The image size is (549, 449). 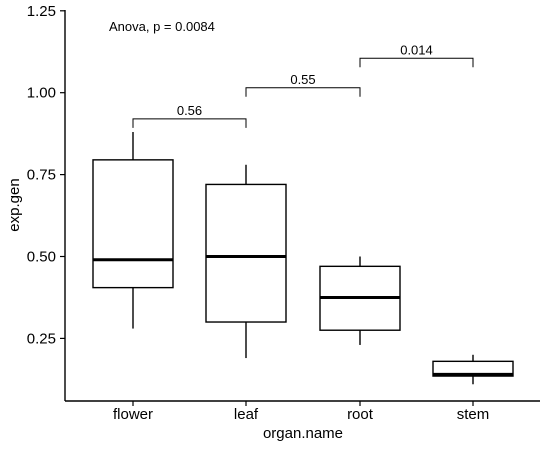 What do you see at coordinates (133, 414) in the screenshot?
I see `x-tick-label: flower` at bounding box center [133, 414].